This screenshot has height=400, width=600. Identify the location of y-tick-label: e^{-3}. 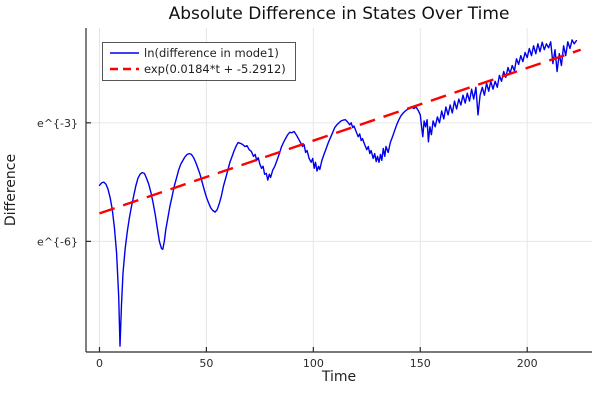
(57, 123).